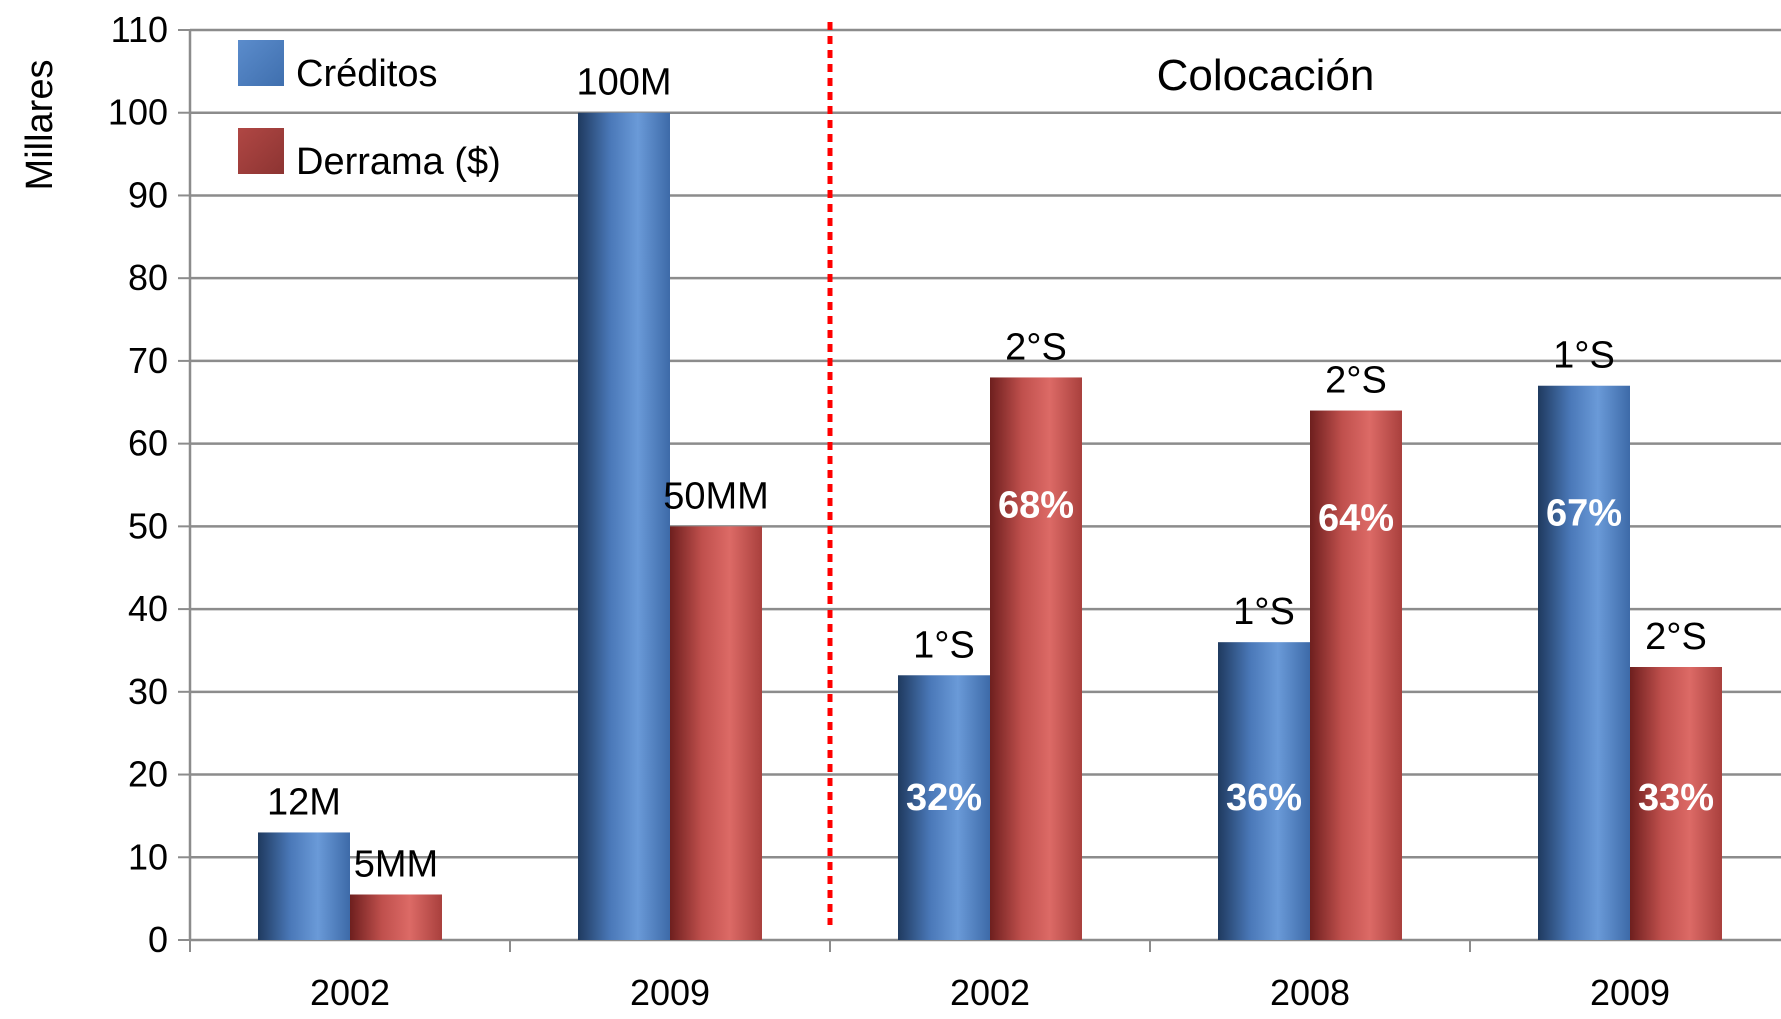 This screenshot has width=1781, height=1019. I want to click on y-tick-label: 30, so click(148, 691).